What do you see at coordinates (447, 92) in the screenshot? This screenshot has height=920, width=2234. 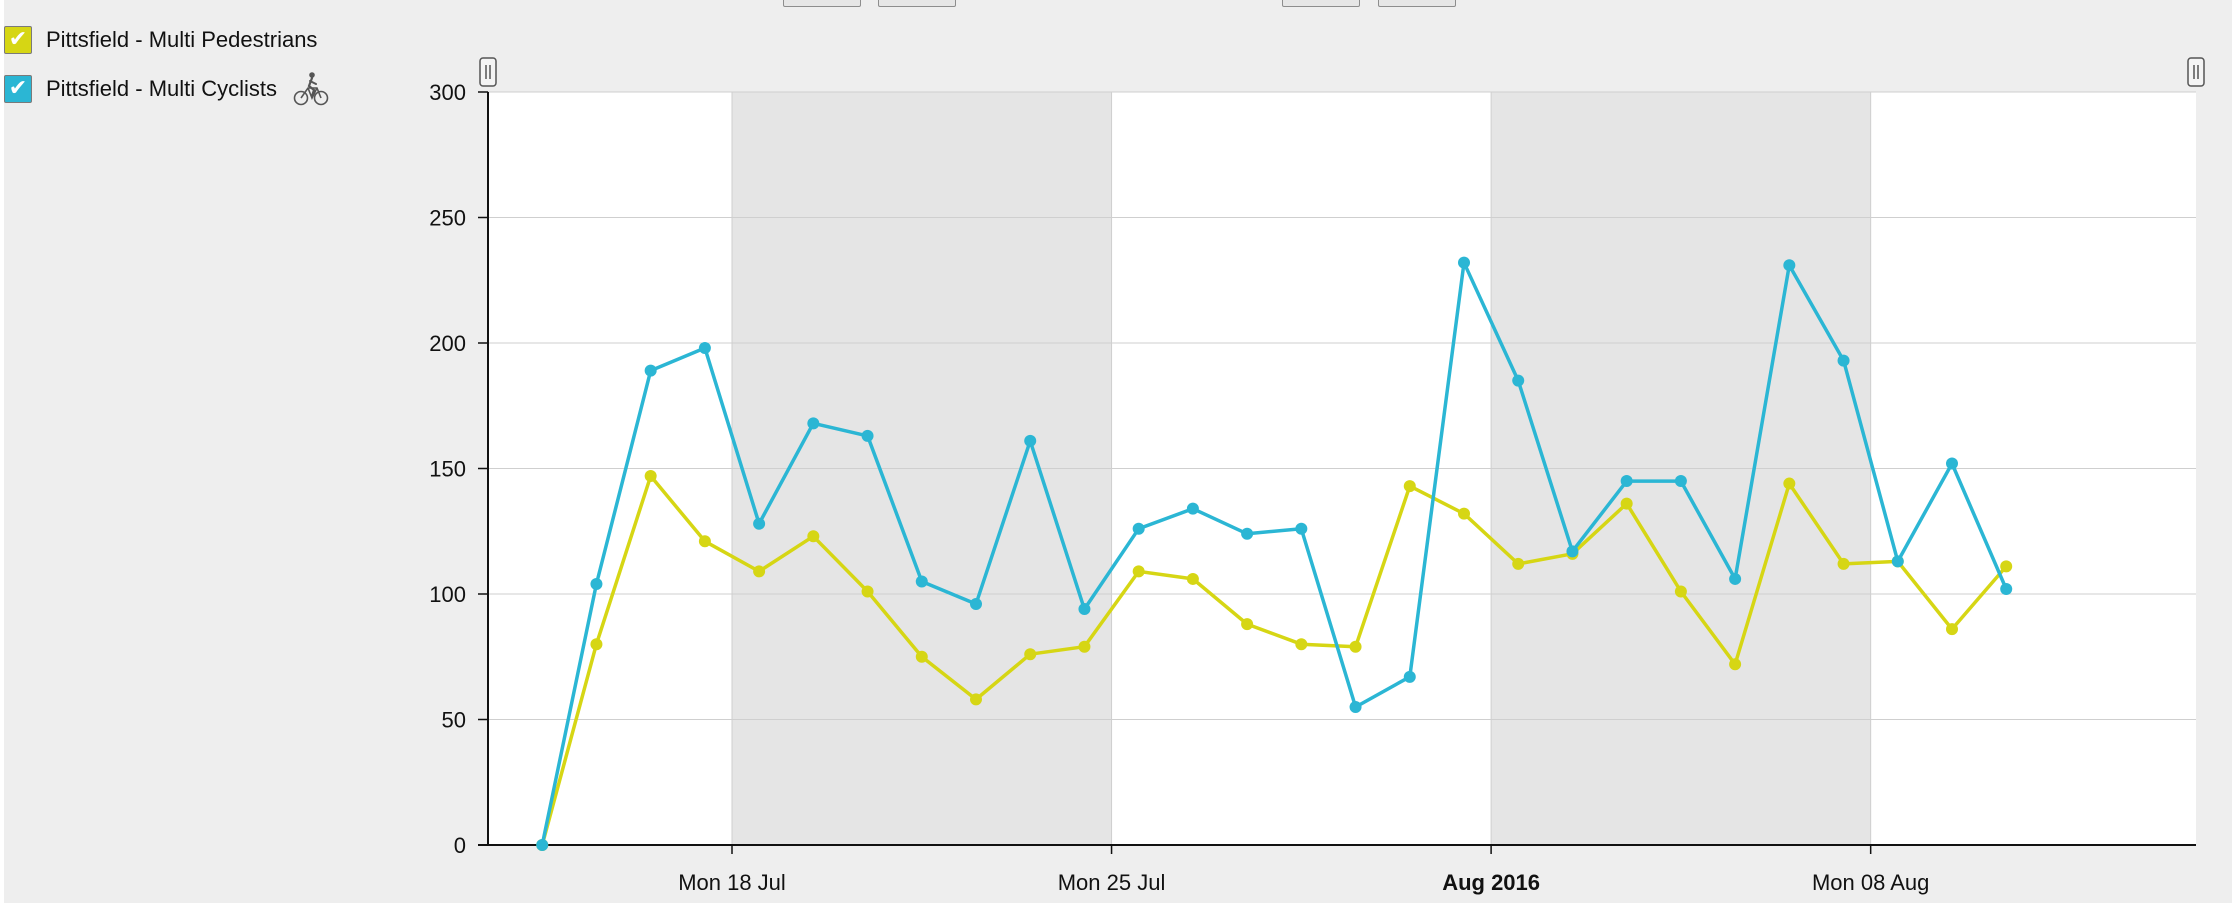 I see `y-tick-label: 300` at bounding box center [447, 92].